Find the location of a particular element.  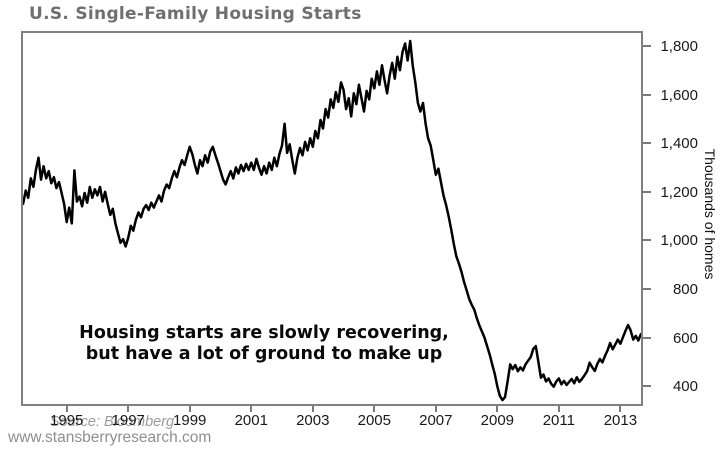

x-axis-tick-label: 1999 is located at coordinates (190, 420).